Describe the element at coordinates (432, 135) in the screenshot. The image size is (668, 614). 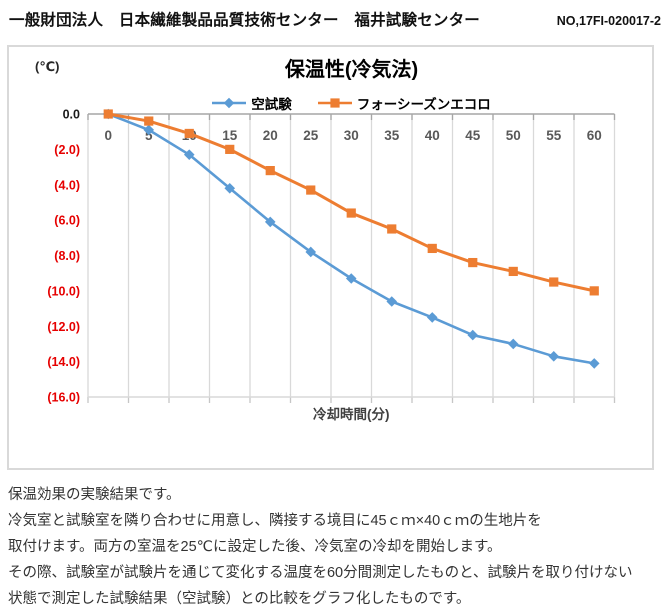
I see `x-tick-label: 40` at that location.